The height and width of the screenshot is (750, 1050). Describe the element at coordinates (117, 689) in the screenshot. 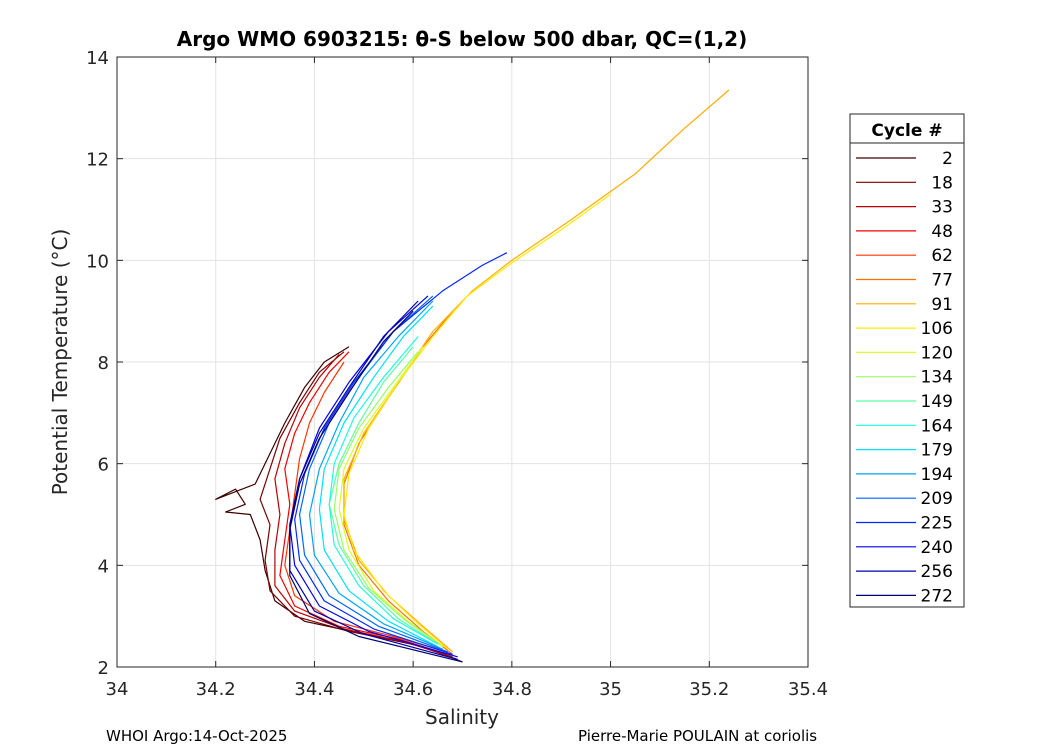

I see `x-tick-label: 34` at that location.